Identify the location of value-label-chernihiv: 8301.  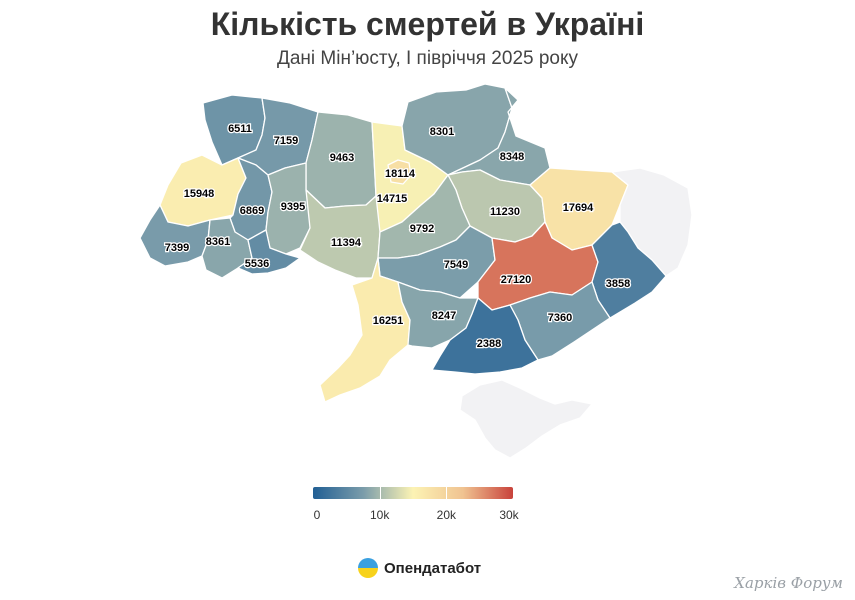
(442, 132).